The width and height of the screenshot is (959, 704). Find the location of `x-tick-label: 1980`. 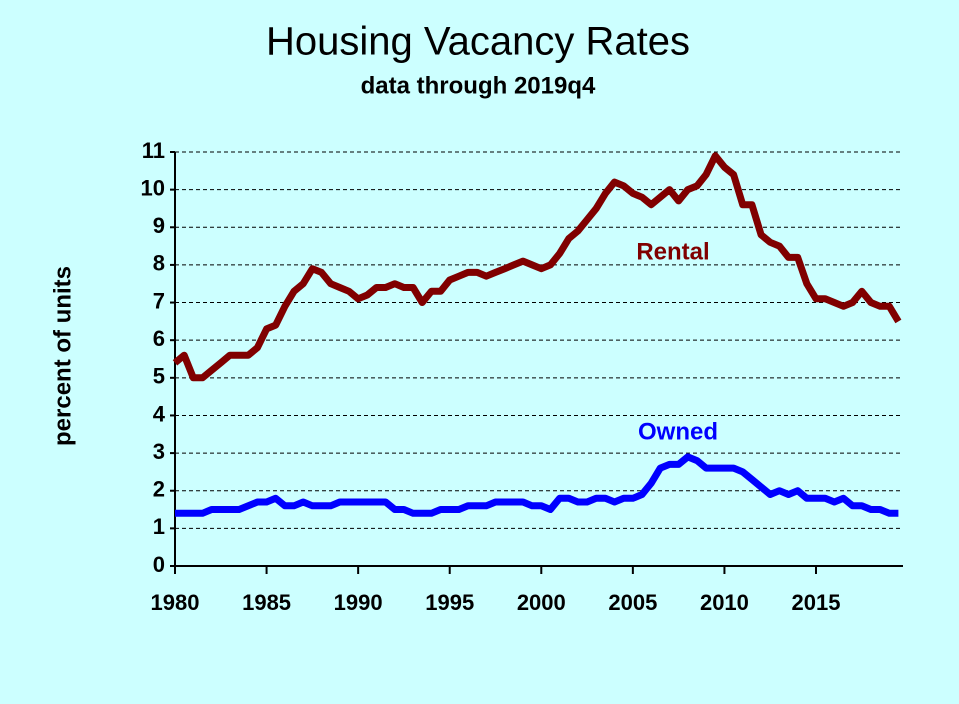

x-tick-label: 1980 is located at coordinates (175, 602).